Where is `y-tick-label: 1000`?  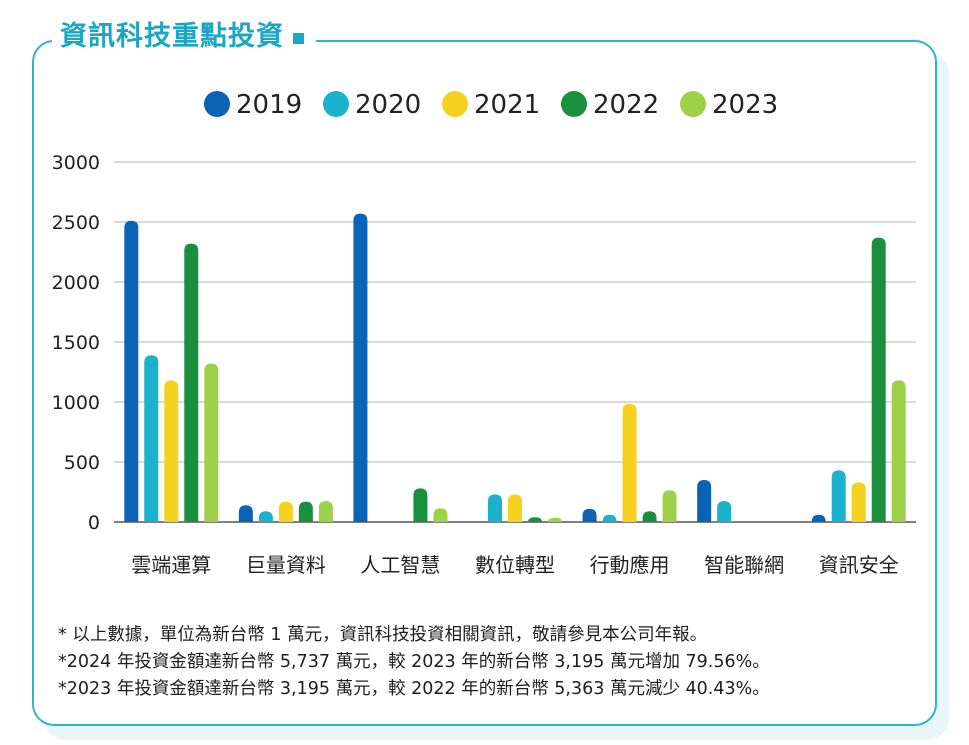 y-tick-label: 1000 is located at coordinates (76, 403).